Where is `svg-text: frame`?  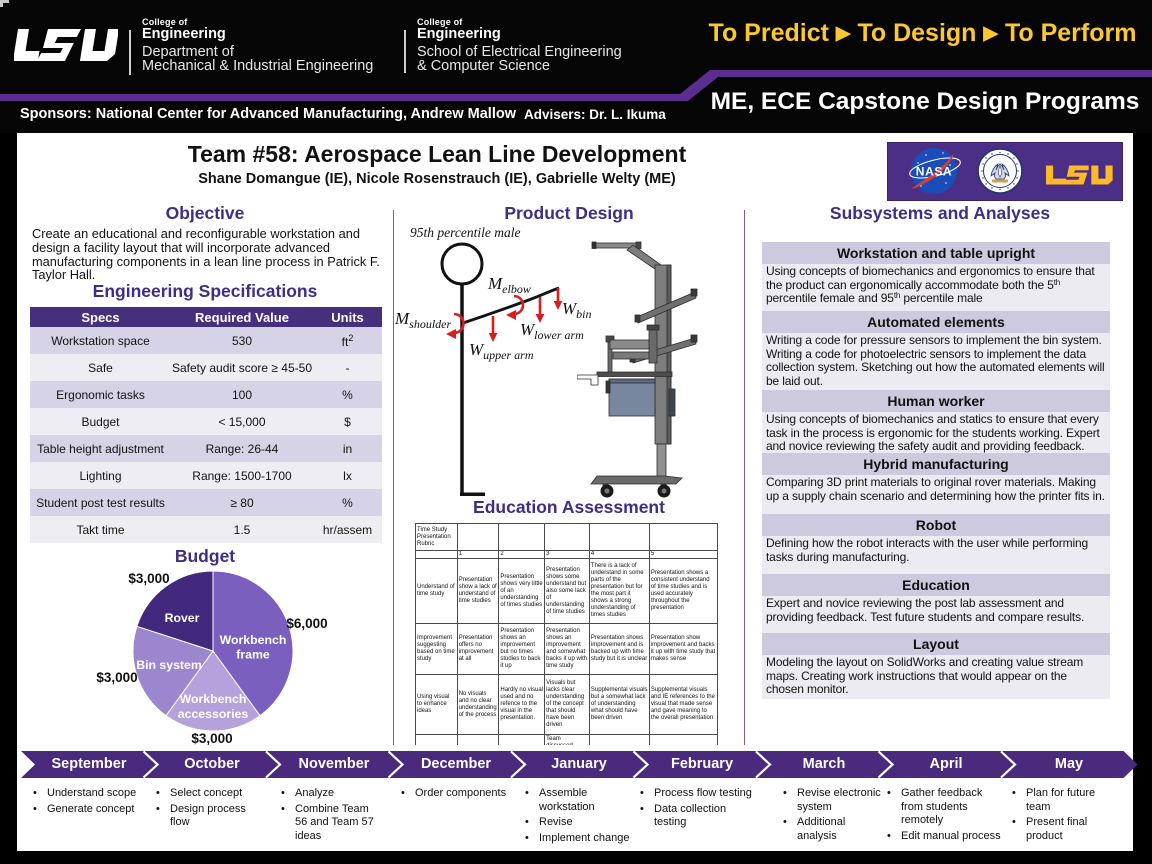
svg-text: frame is located at coordinates (253, 655).